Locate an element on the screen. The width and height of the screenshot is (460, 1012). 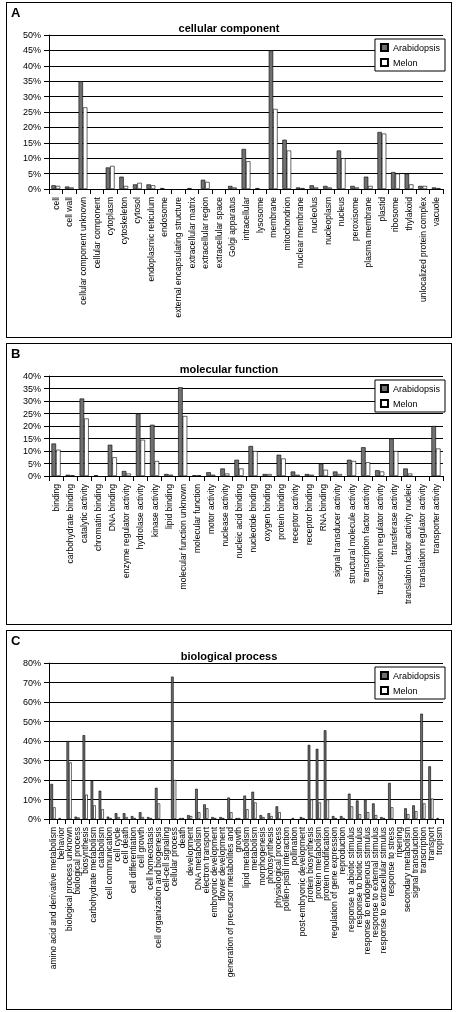
x-tick-label: cytoskeleton is located at coordinates (123, 220).